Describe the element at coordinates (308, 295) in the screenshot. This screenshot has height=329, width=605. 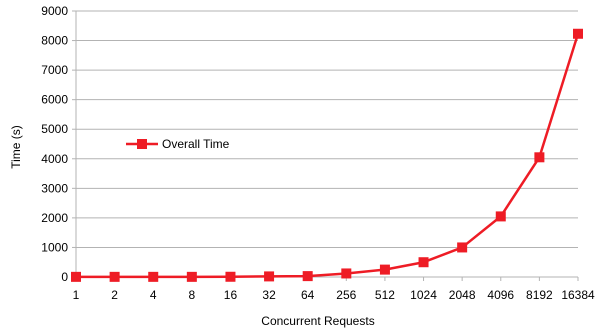
I see `x-tick-label: 64` at that location.